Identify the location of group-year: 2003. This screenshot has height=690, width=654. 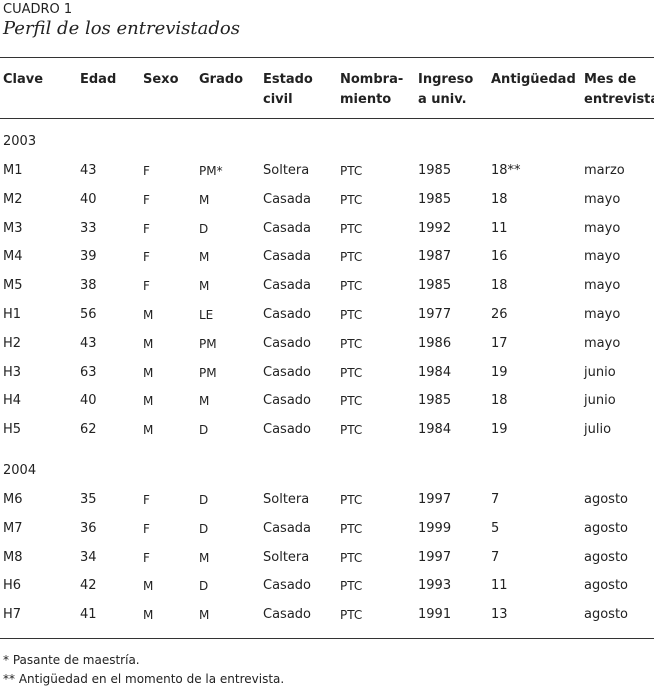
(20, 141).